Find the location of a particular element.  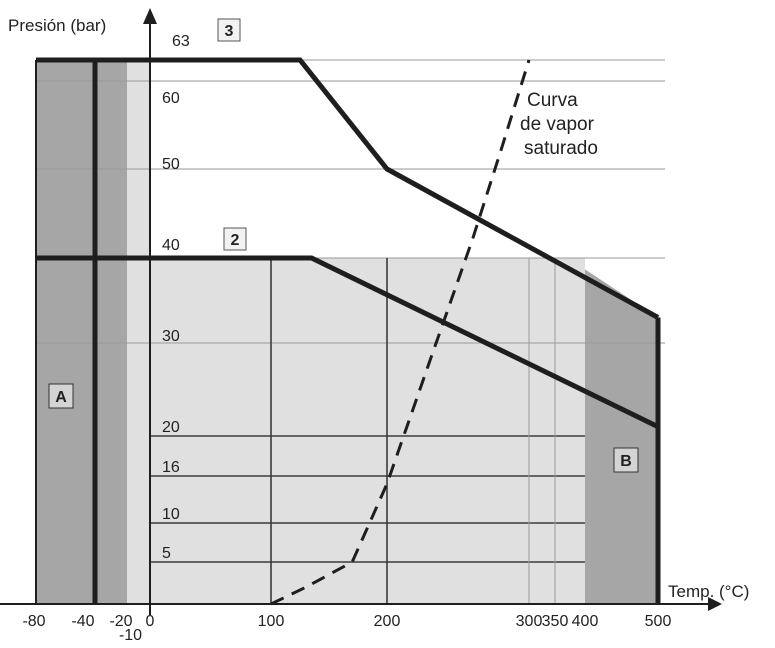

region-badge-label: A is located at coordinates (61, 397).